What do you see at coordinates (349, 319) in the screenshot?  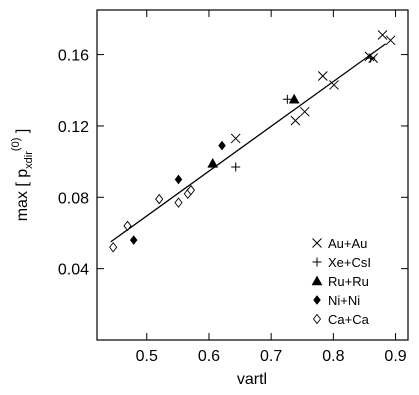 I see `legend-label: Ca+Ca` at bounding box center [349, 319].